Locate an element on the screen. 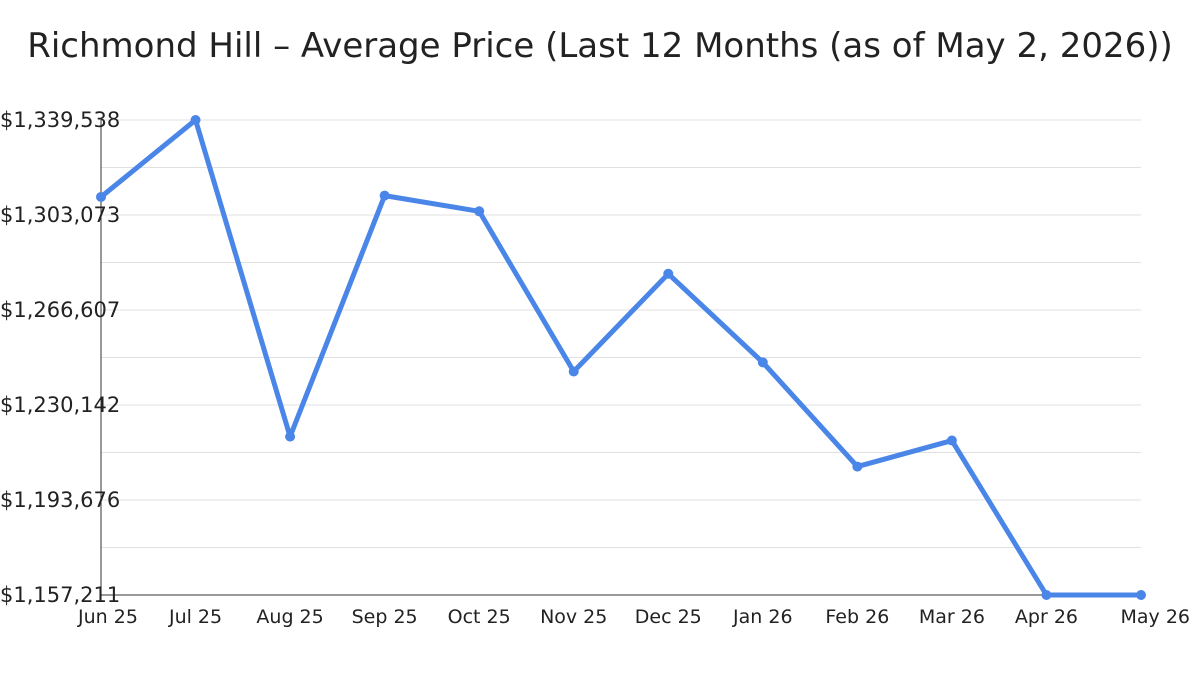  x-tick-label: Jul 25 is located at coordinates (195, 617).